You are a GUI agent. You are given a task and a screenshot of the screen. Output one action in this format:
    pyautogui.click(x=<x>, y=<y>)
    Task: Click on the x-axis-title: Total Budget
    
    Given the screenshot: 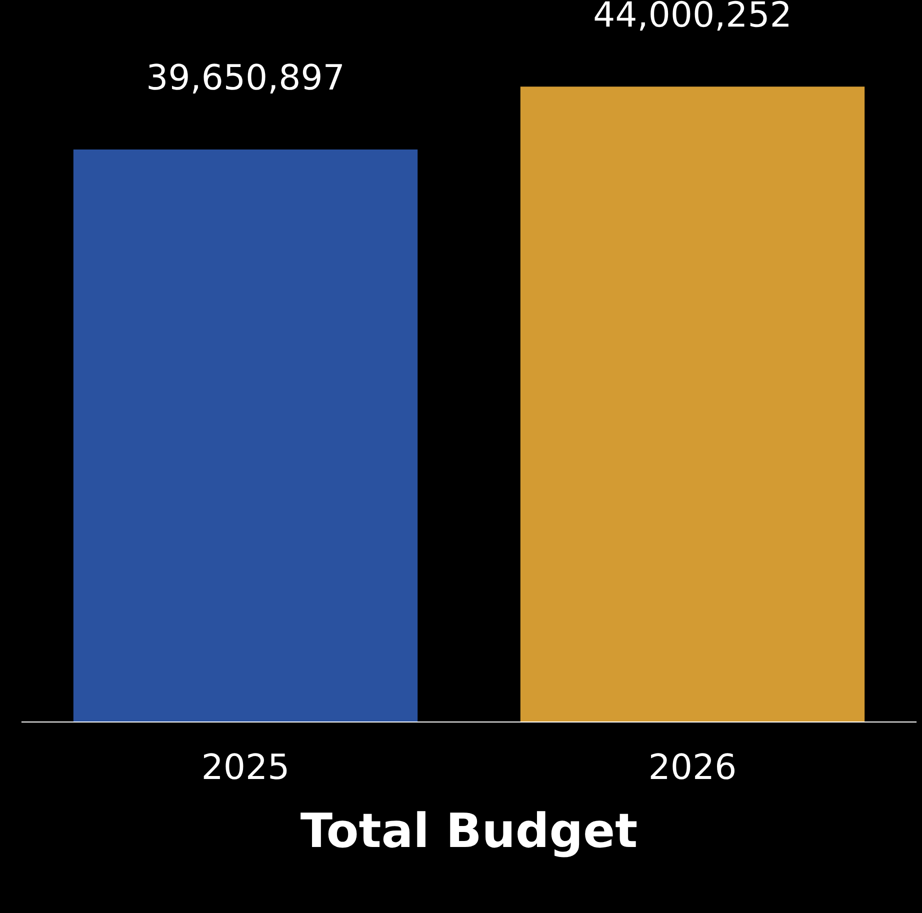 What is the action you would take?
    pyautogui.click(x=468, y=834)
    